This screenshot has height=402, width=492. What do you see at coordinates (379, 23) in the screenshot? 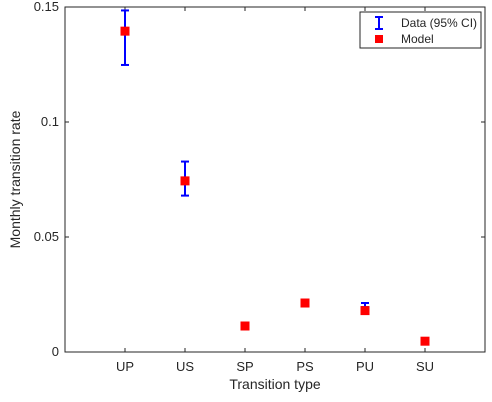
I see `legend-errorbar-symbol` at bounding box center [379, 23].